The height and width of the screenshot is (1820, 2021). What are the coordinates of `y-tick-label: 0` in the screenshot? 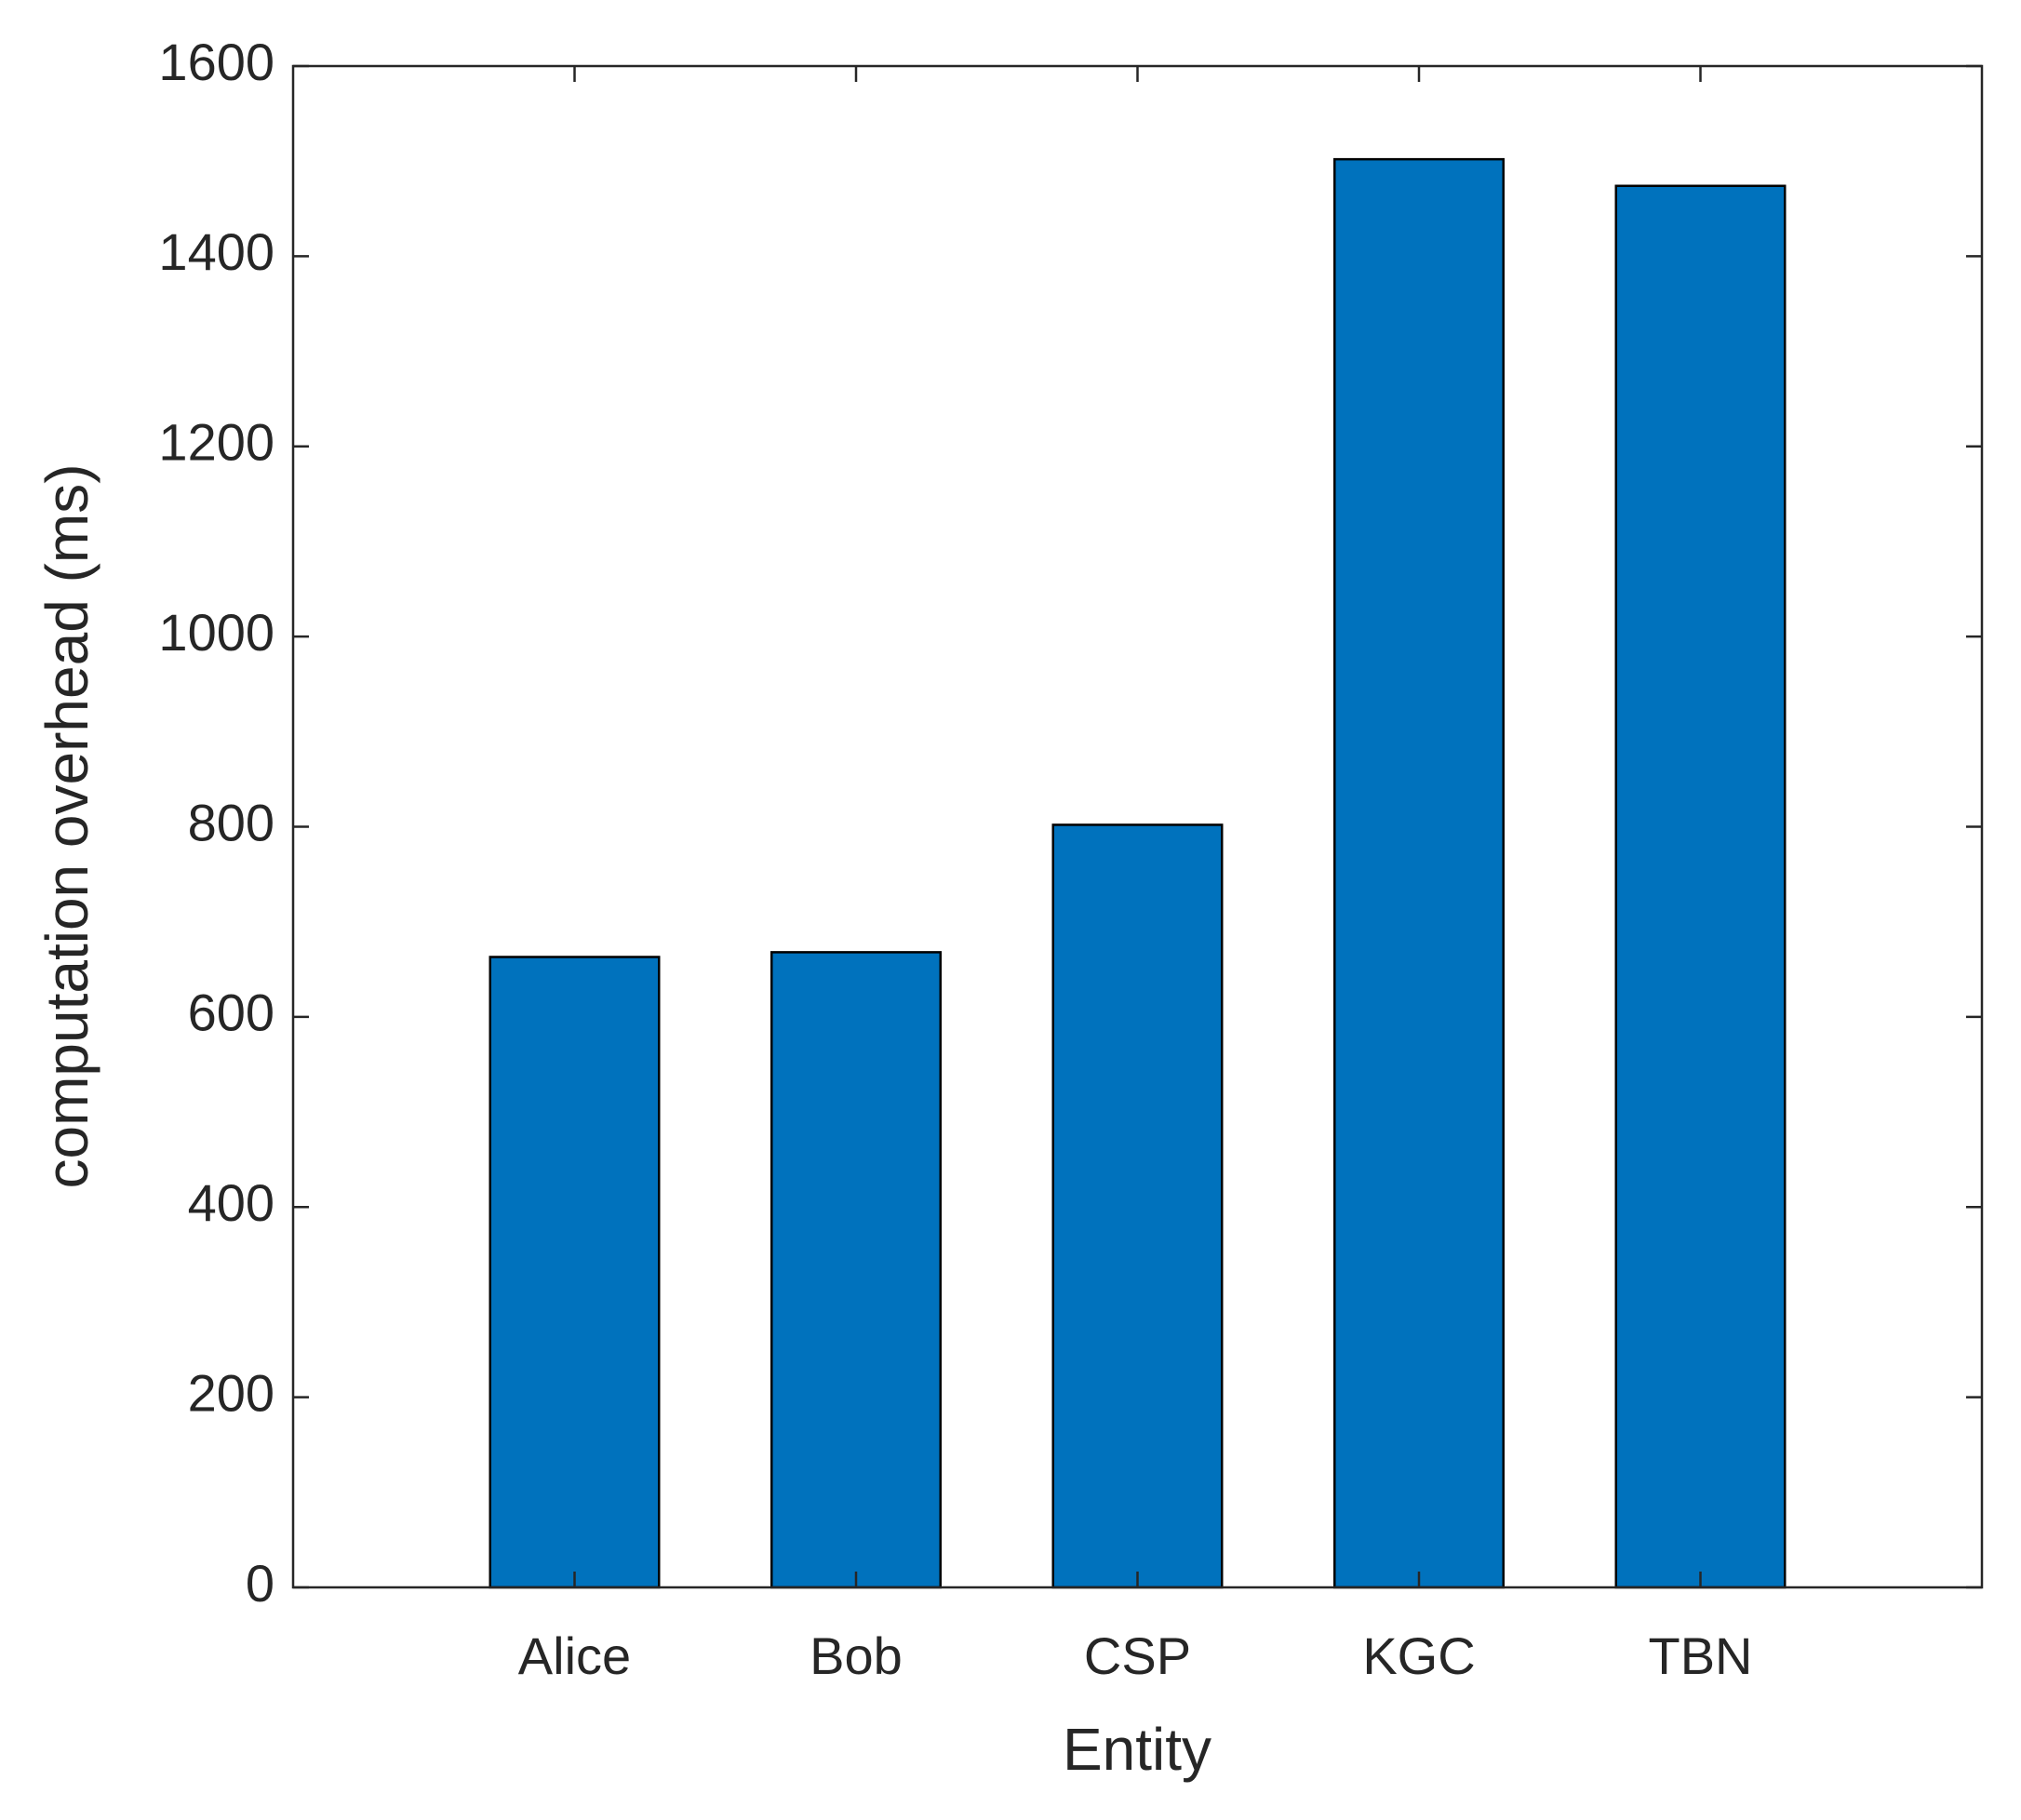 It's located at (260, 1583).